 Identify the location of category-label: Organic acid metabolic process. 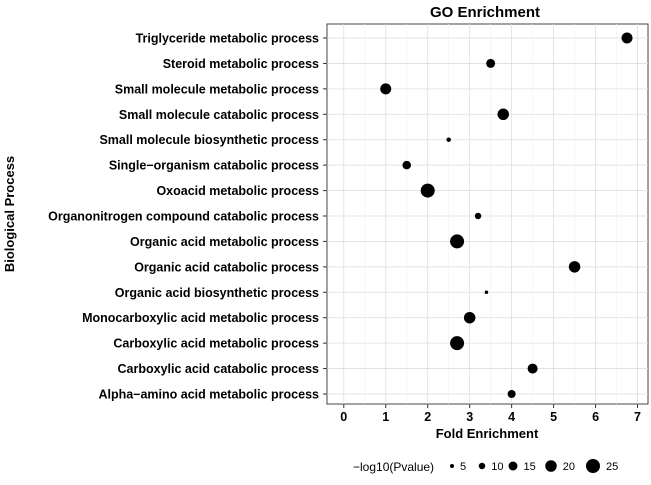
(224, 242).